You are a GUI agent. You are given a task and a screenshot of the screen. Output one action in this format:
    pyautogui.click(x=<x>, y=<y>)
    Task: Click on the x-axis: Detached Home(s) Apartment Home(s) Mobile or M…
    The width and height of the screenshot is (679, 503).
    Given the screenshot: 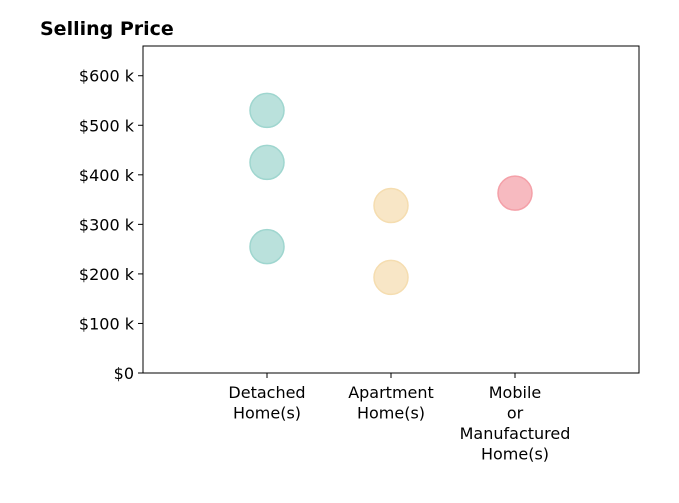 What is the action you would take?
    pyautogui.click(x=399, y=418)
    